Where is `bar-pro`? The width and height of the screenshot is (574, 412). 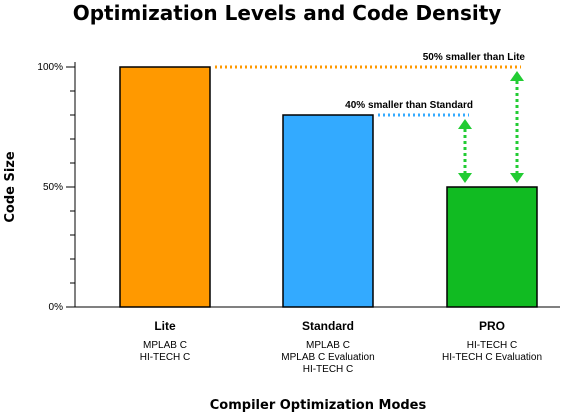
bar-pro is located at coordinates (492, 247).